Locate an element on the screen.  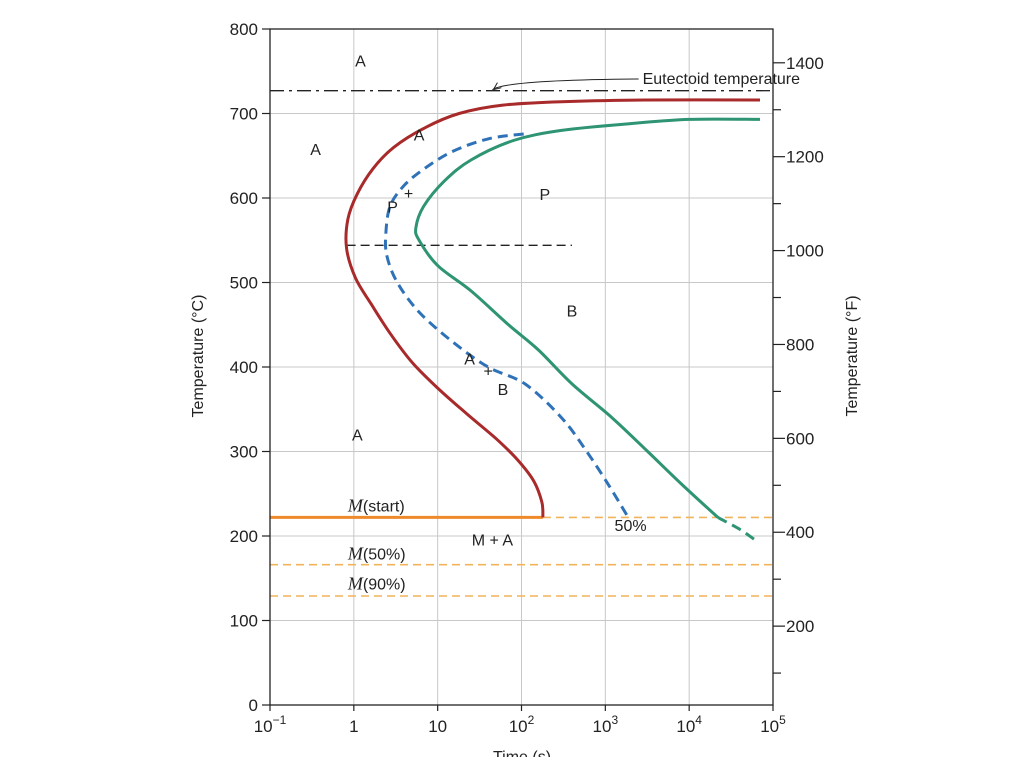
y-tick-label: 400 is located at coordinates (244, 367).